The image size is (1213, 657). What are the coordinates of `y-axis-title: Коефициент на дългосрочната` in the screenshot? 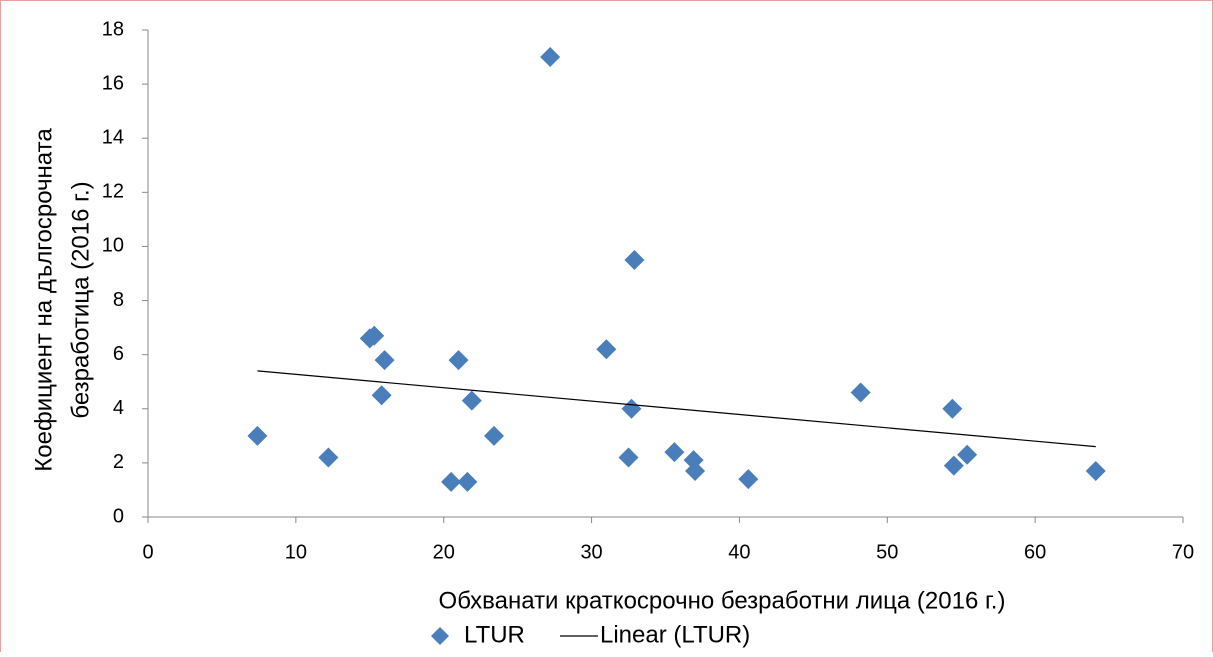 It's located at (43, 300).